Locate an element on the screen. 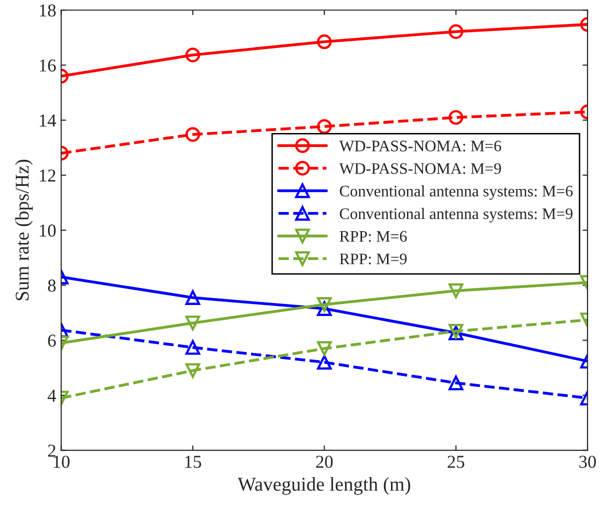 The height and width of the screenshot is (506, 612). legend-label: Conventional antenna systems: M=6 is located at coordinates (456, 192).